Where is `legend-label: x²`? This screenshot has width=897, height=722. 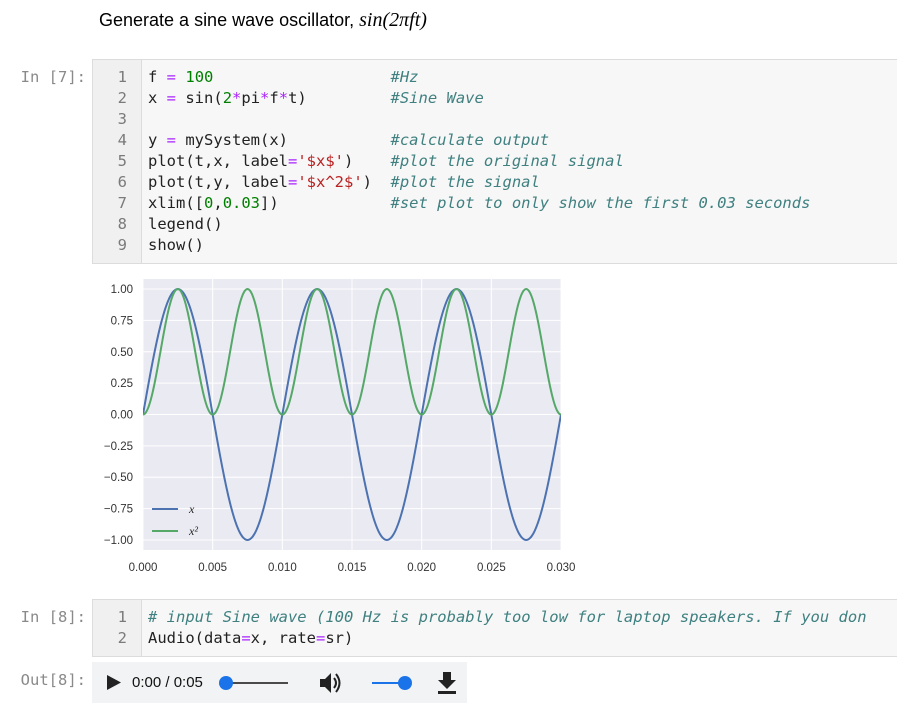 legend-label: x² is located at coordinates (193, 531).